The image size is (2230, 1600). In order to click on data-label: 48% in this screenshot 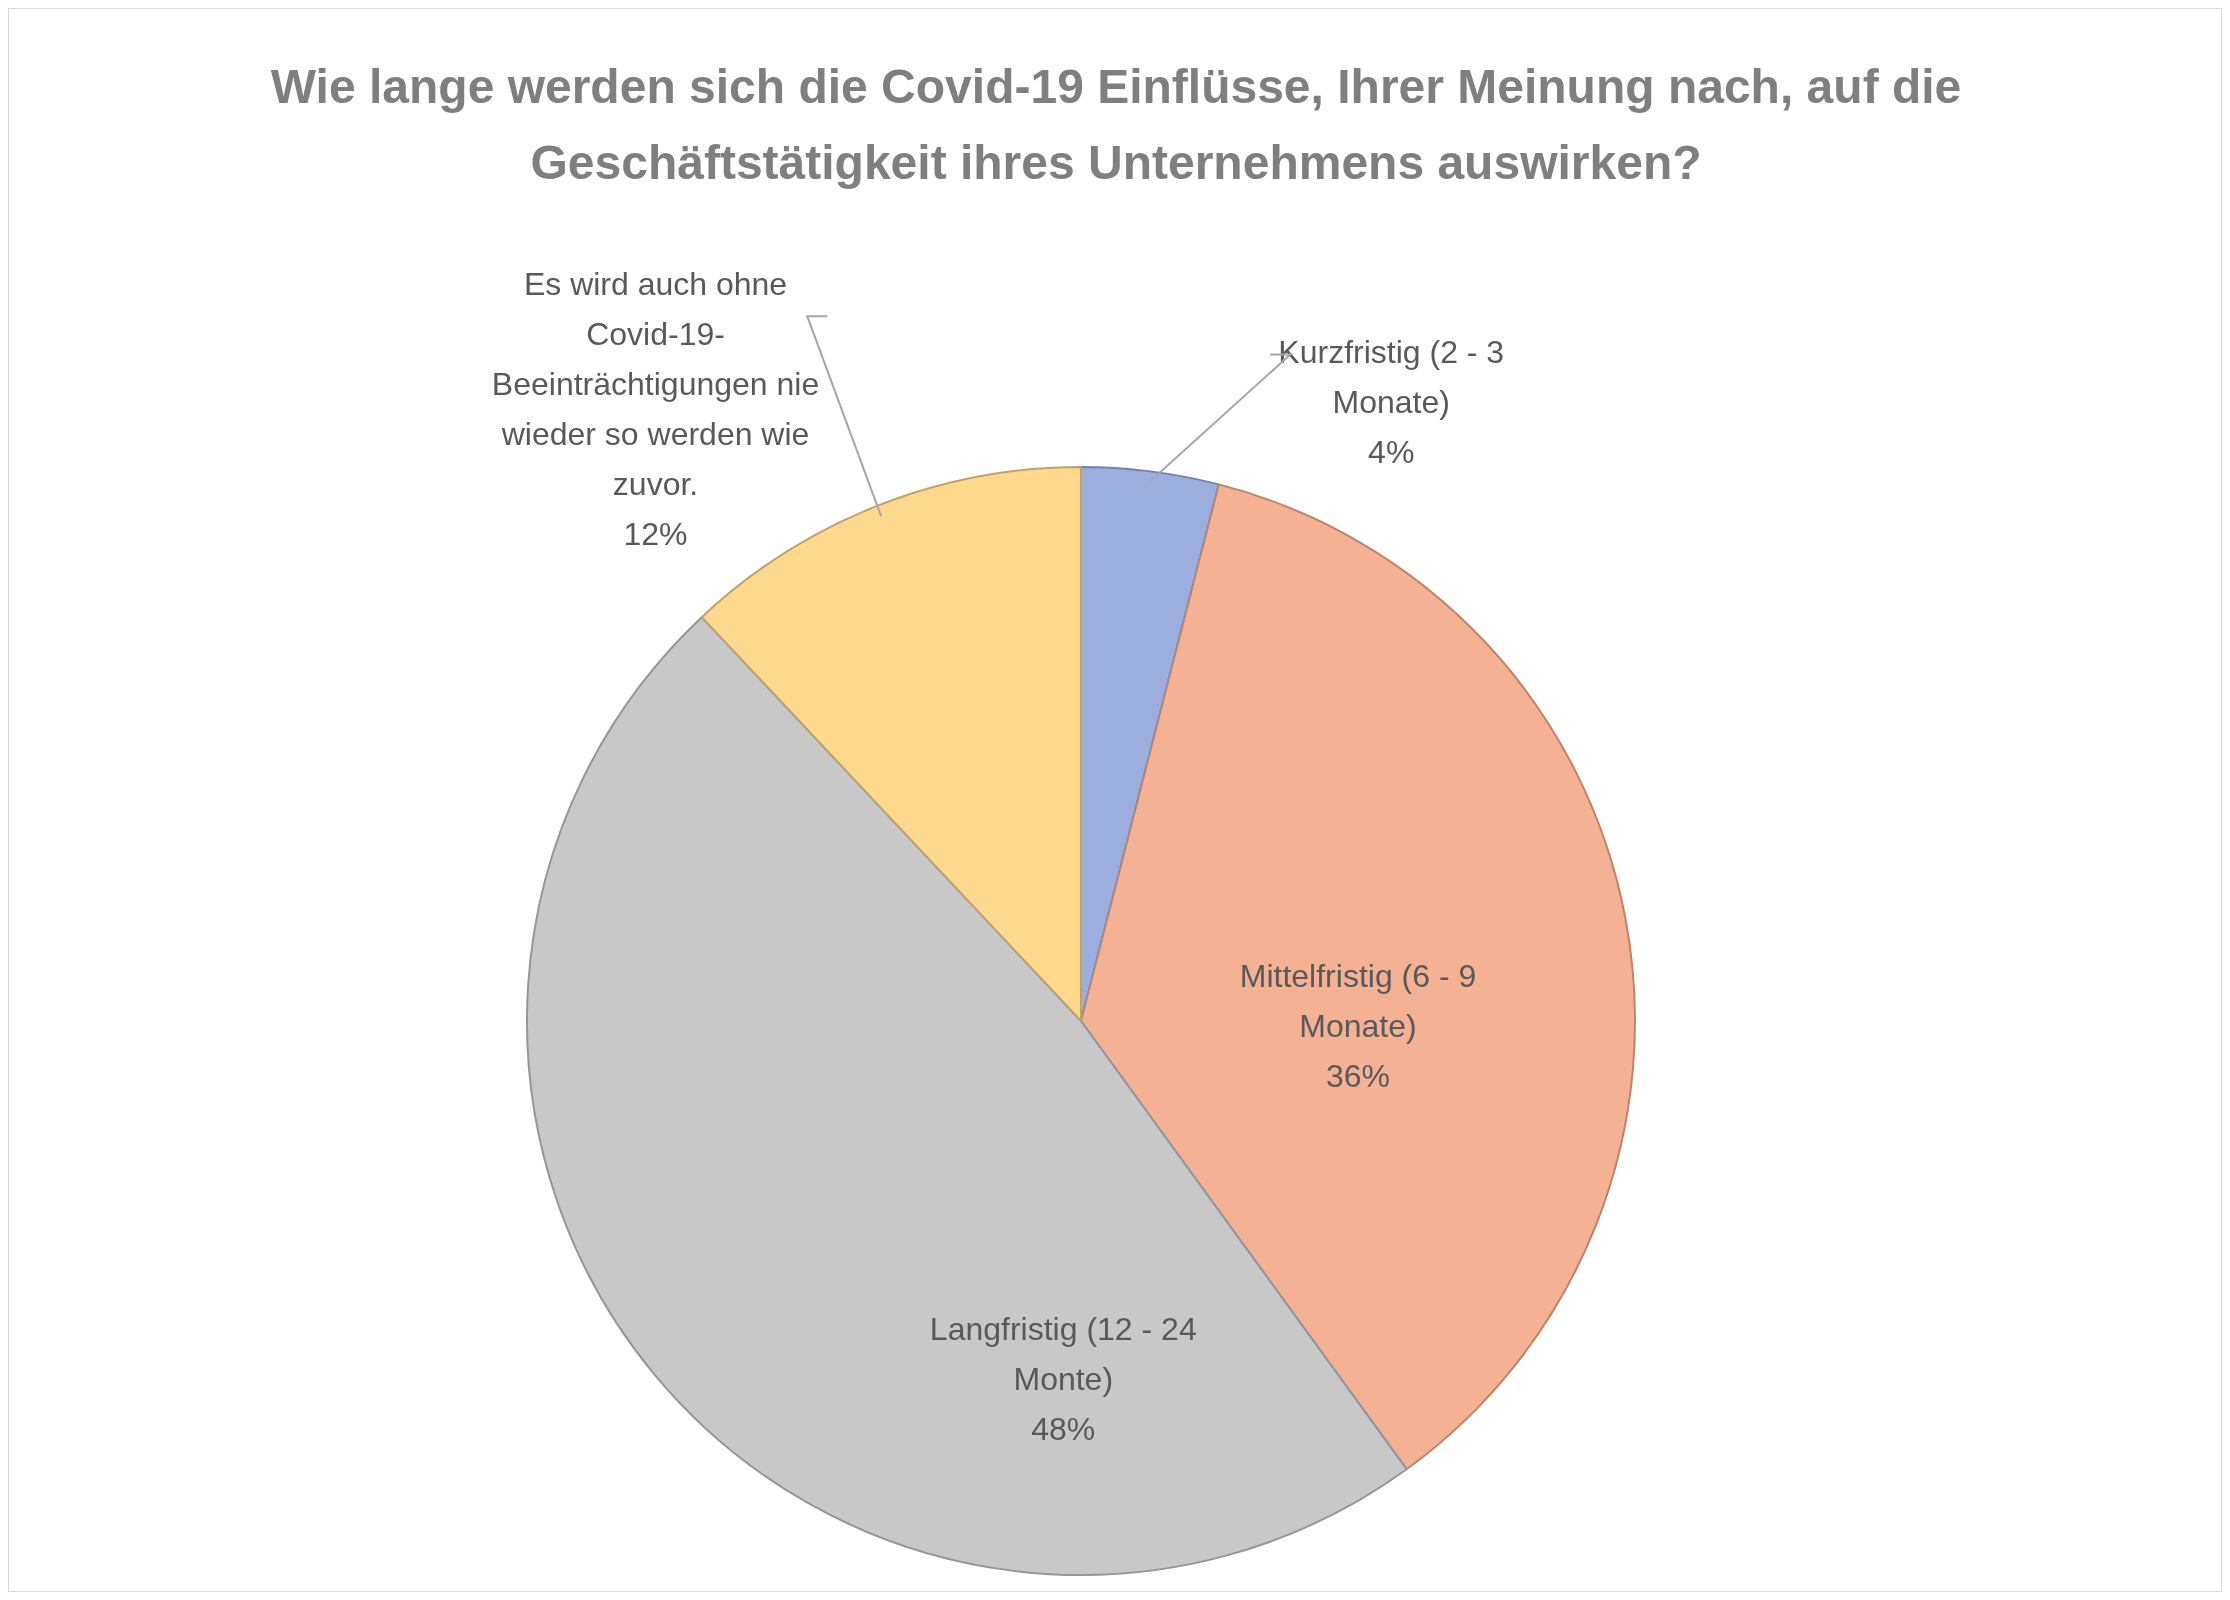, I will do `click(1063, 1428)`.